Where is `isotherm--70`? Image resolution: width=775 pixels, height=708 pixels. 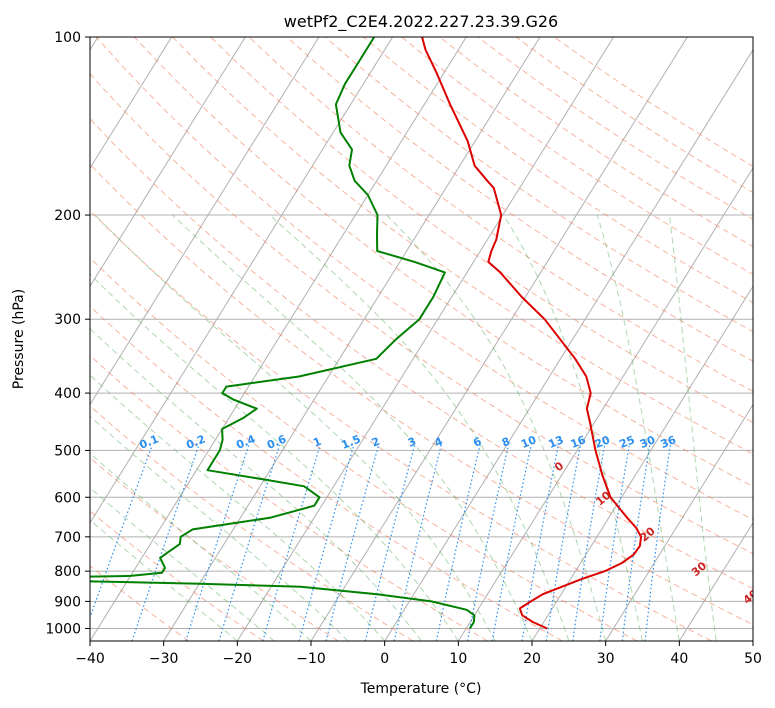 isotherm--70 is located at coordinates (168, 162).